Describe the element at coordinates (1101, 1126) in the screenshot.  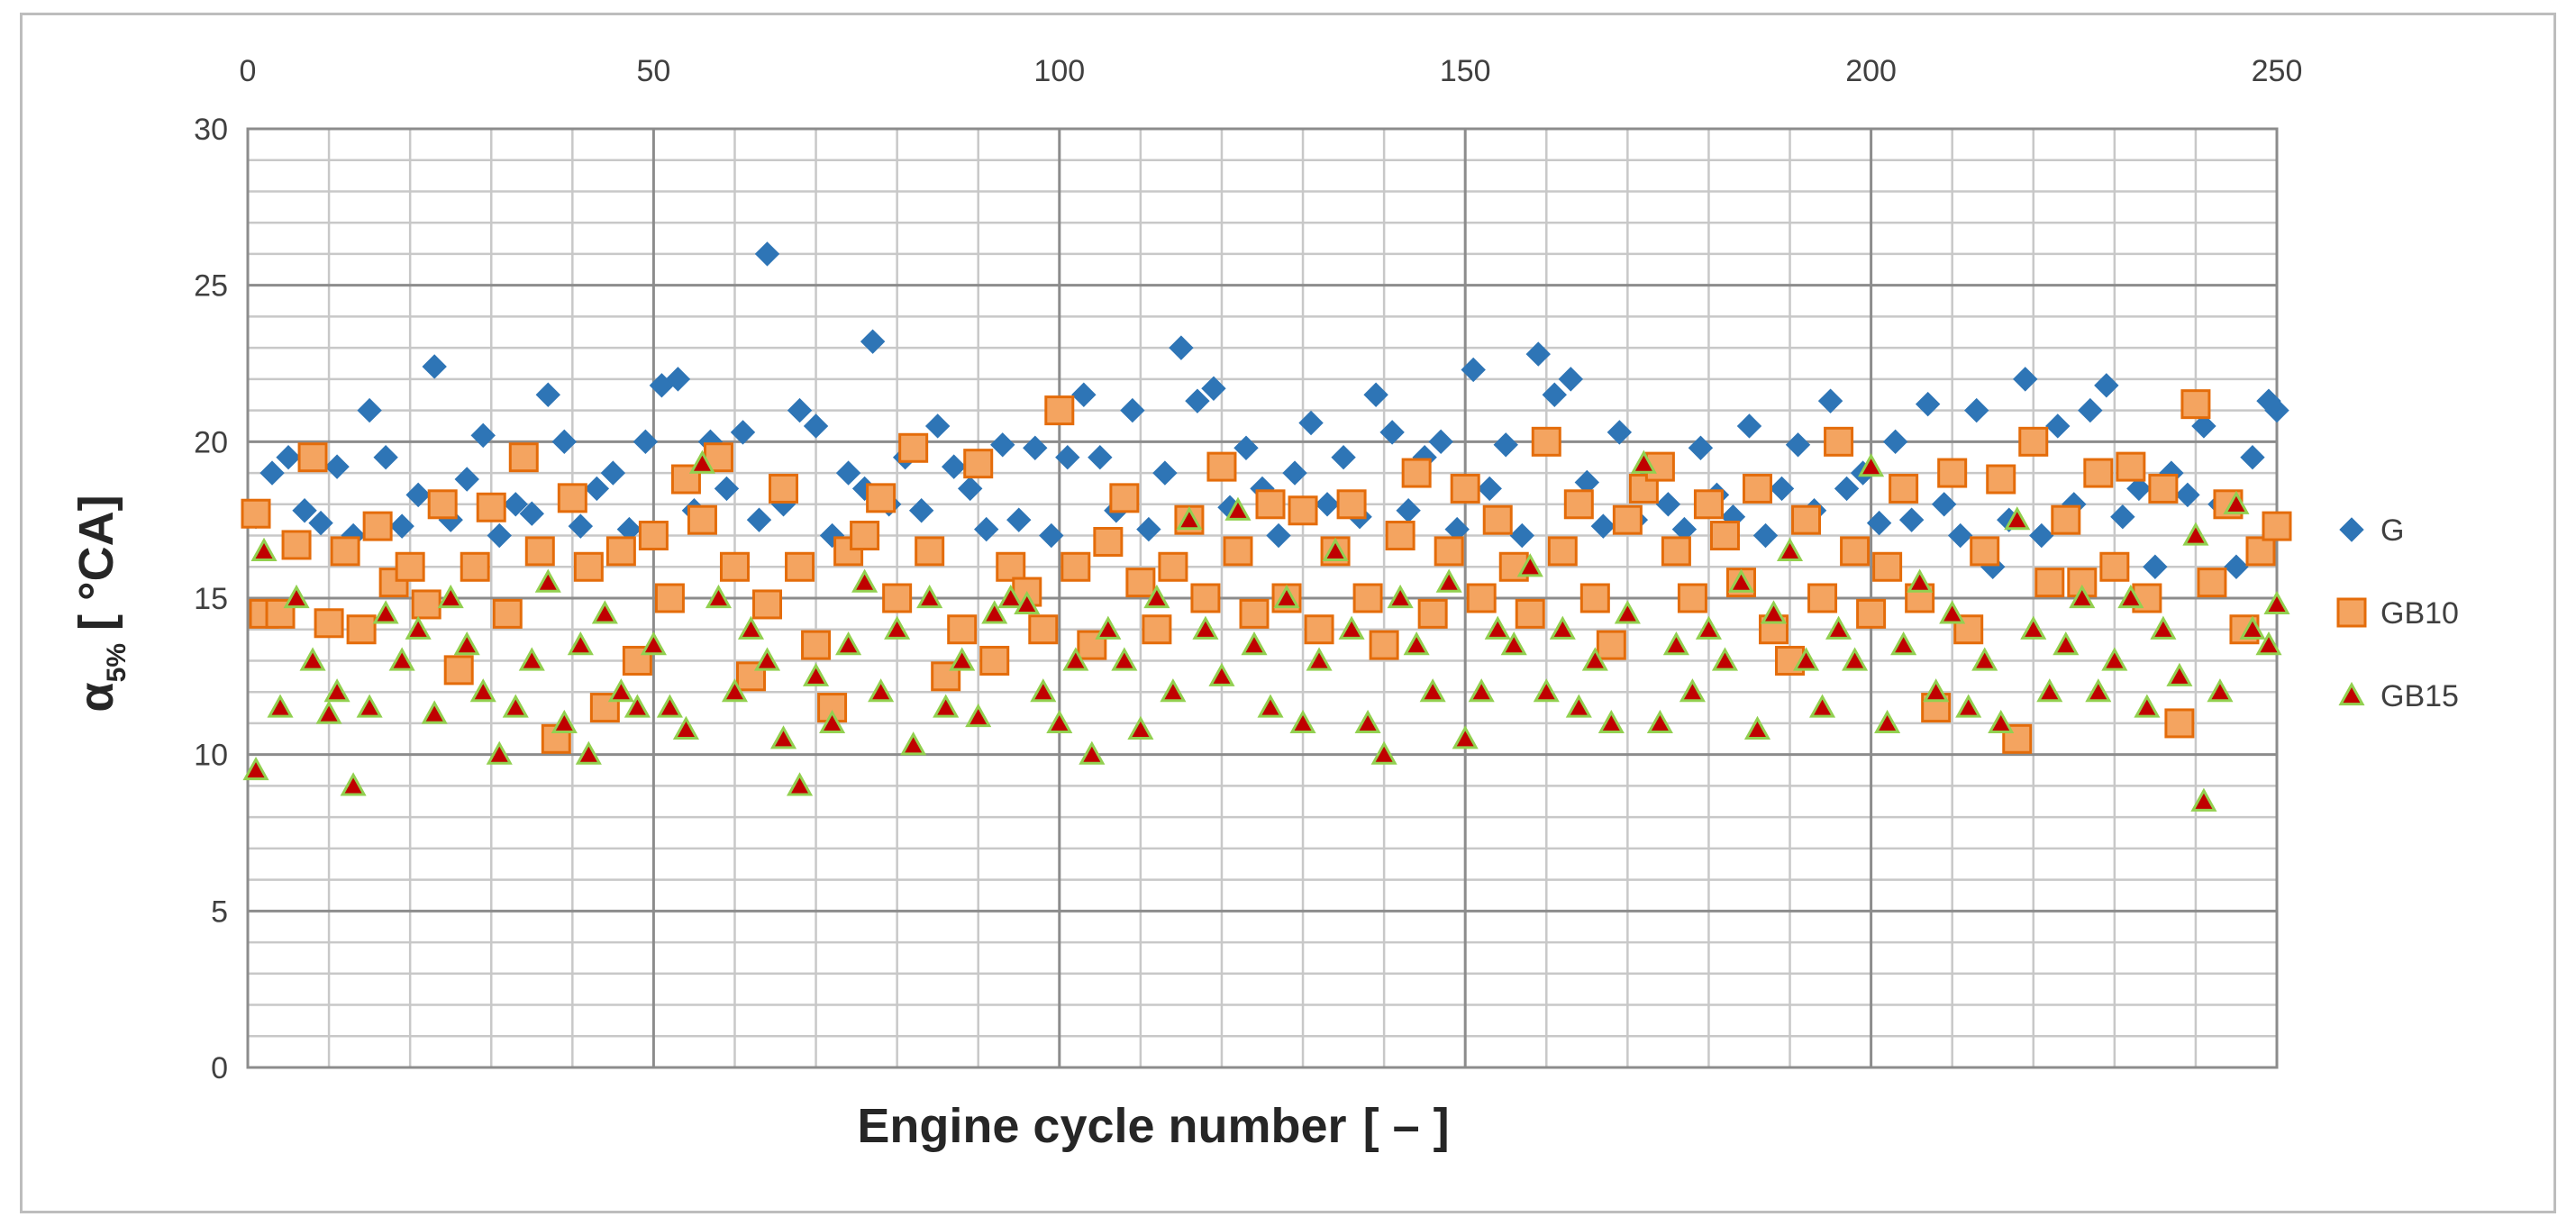
I see `x-axis-label: Engine cycle number` at that location.